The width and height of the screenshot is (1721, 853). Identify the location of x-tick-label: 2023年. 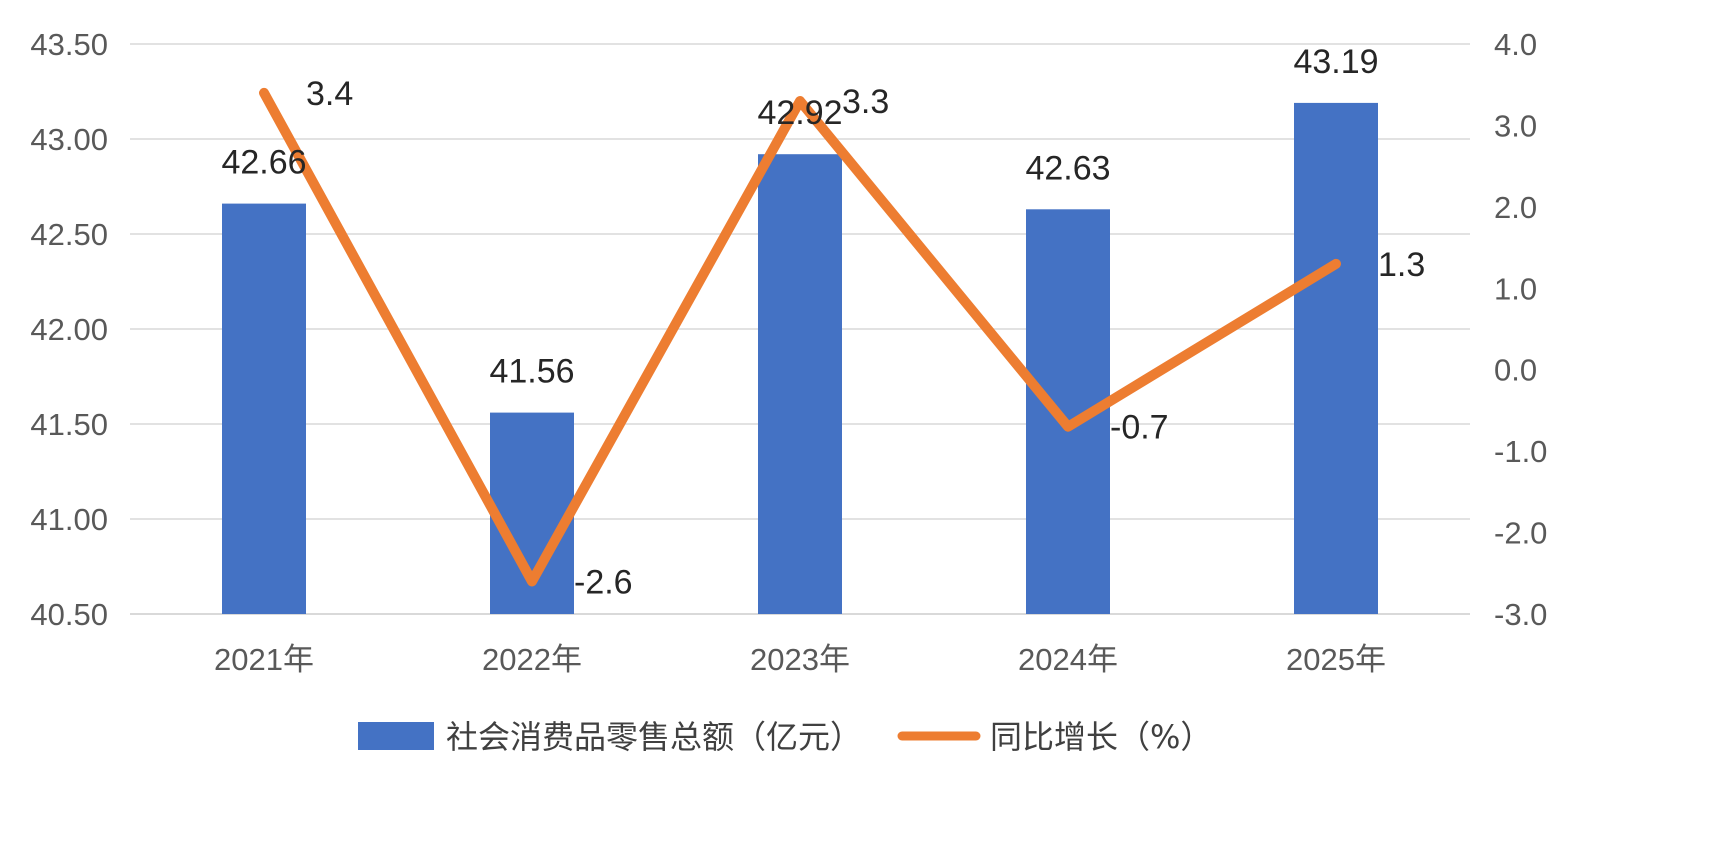
(800, 659).